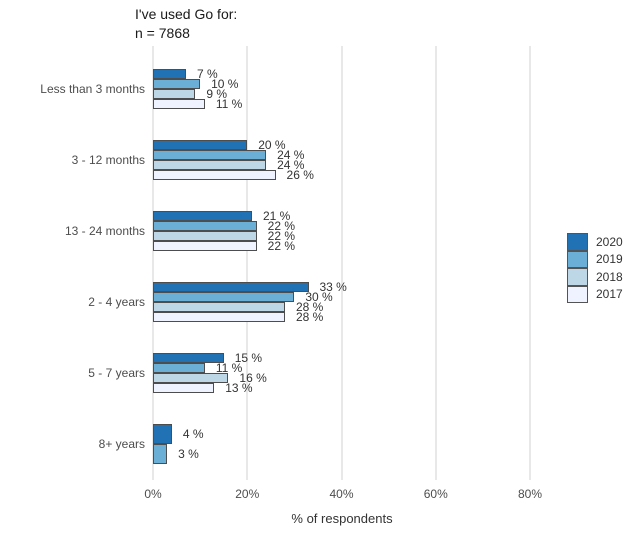  I want to click on bar-value-label: 7 %, so click(207, 74).